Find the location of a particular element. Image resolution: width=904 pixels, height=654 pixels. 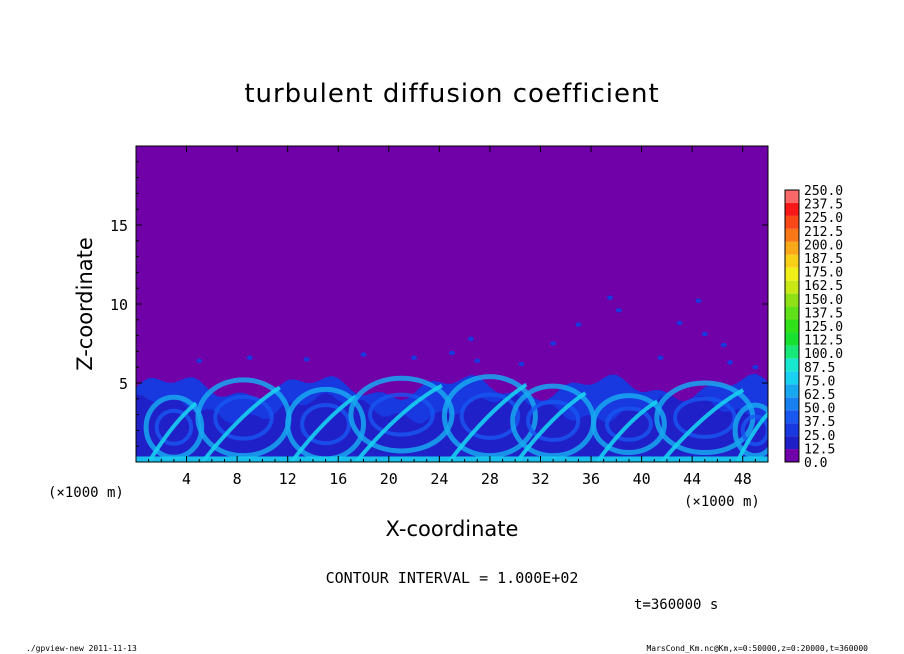

colorbar-label: 25.0 is located at coordinates (819, 436).